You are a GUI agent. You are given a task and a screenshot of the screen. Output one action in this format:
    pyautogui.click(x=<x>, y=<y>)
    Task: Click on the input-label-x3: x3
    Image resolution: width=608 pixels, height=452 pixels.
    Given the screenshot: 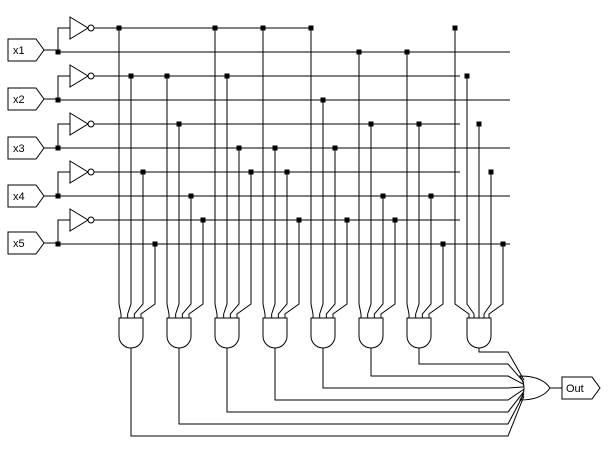 What is the action you would take?
    pyautogui.click(x=19, y=149)
    